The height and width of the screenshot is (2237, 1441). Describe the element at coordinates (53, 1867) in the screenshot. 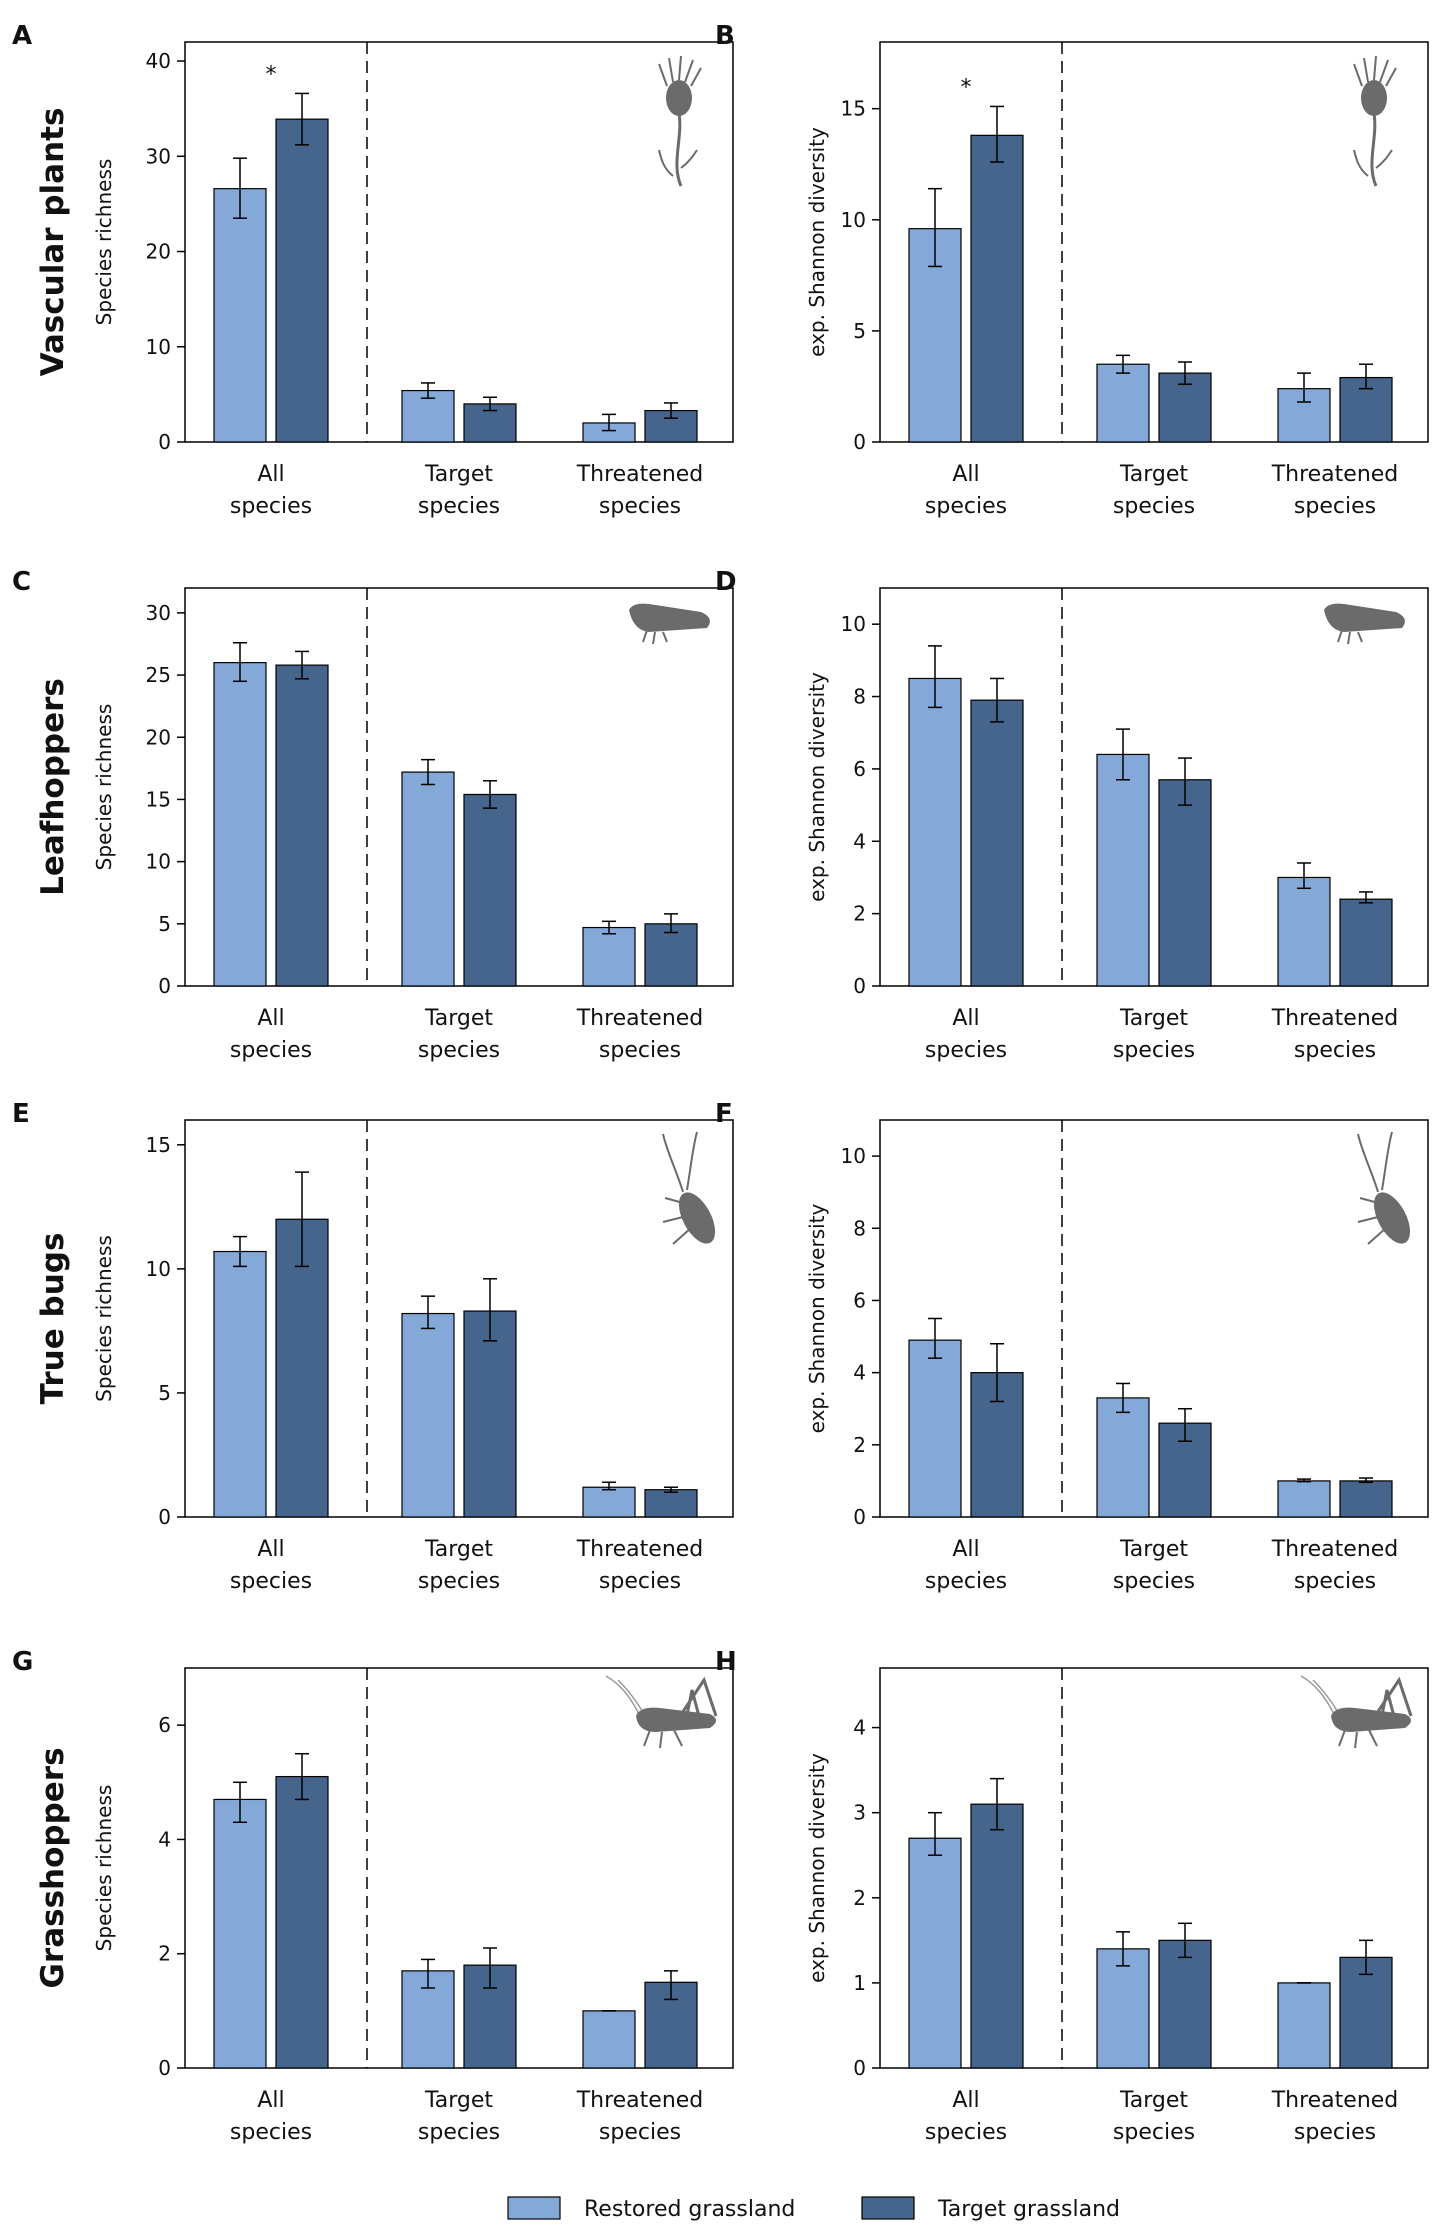

I see `row-title: Grasshoppers` at that location.